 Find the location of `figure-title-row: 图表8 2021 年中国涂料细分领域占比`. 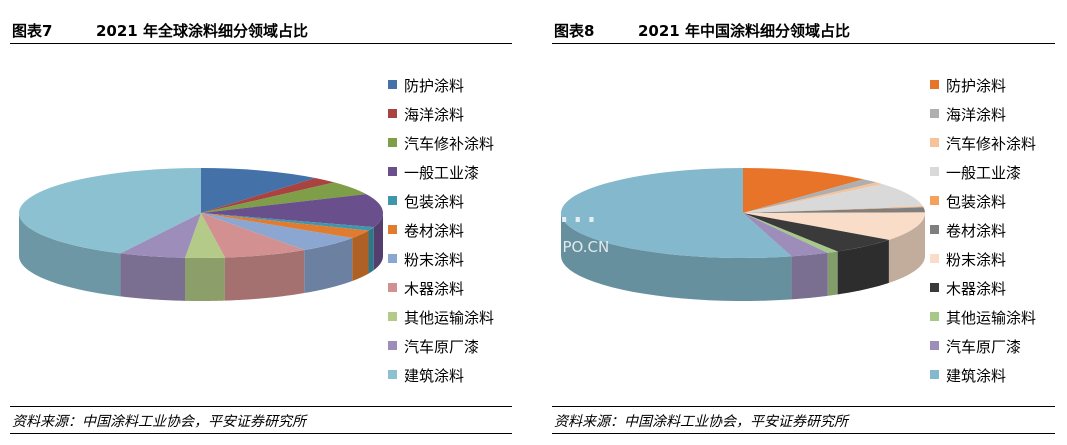

figure-title-row: 图表8 2021 年中国涂料细分领域占比 is located at coordinates (803, 30).